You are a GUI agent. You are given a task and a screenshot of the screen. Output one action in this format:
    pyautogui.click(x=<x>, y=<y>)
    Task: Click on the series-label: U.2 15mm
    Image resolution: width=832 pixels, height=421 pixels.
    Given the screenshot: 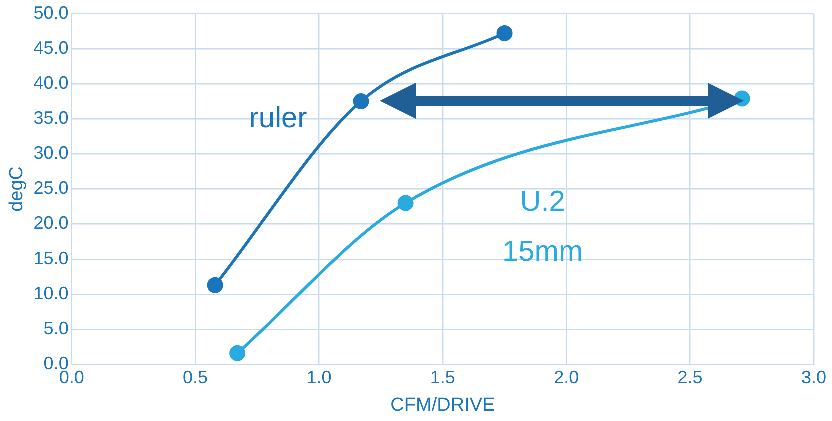 What is the action you would take?
    pyautogui.click(x=543, y=227)
    